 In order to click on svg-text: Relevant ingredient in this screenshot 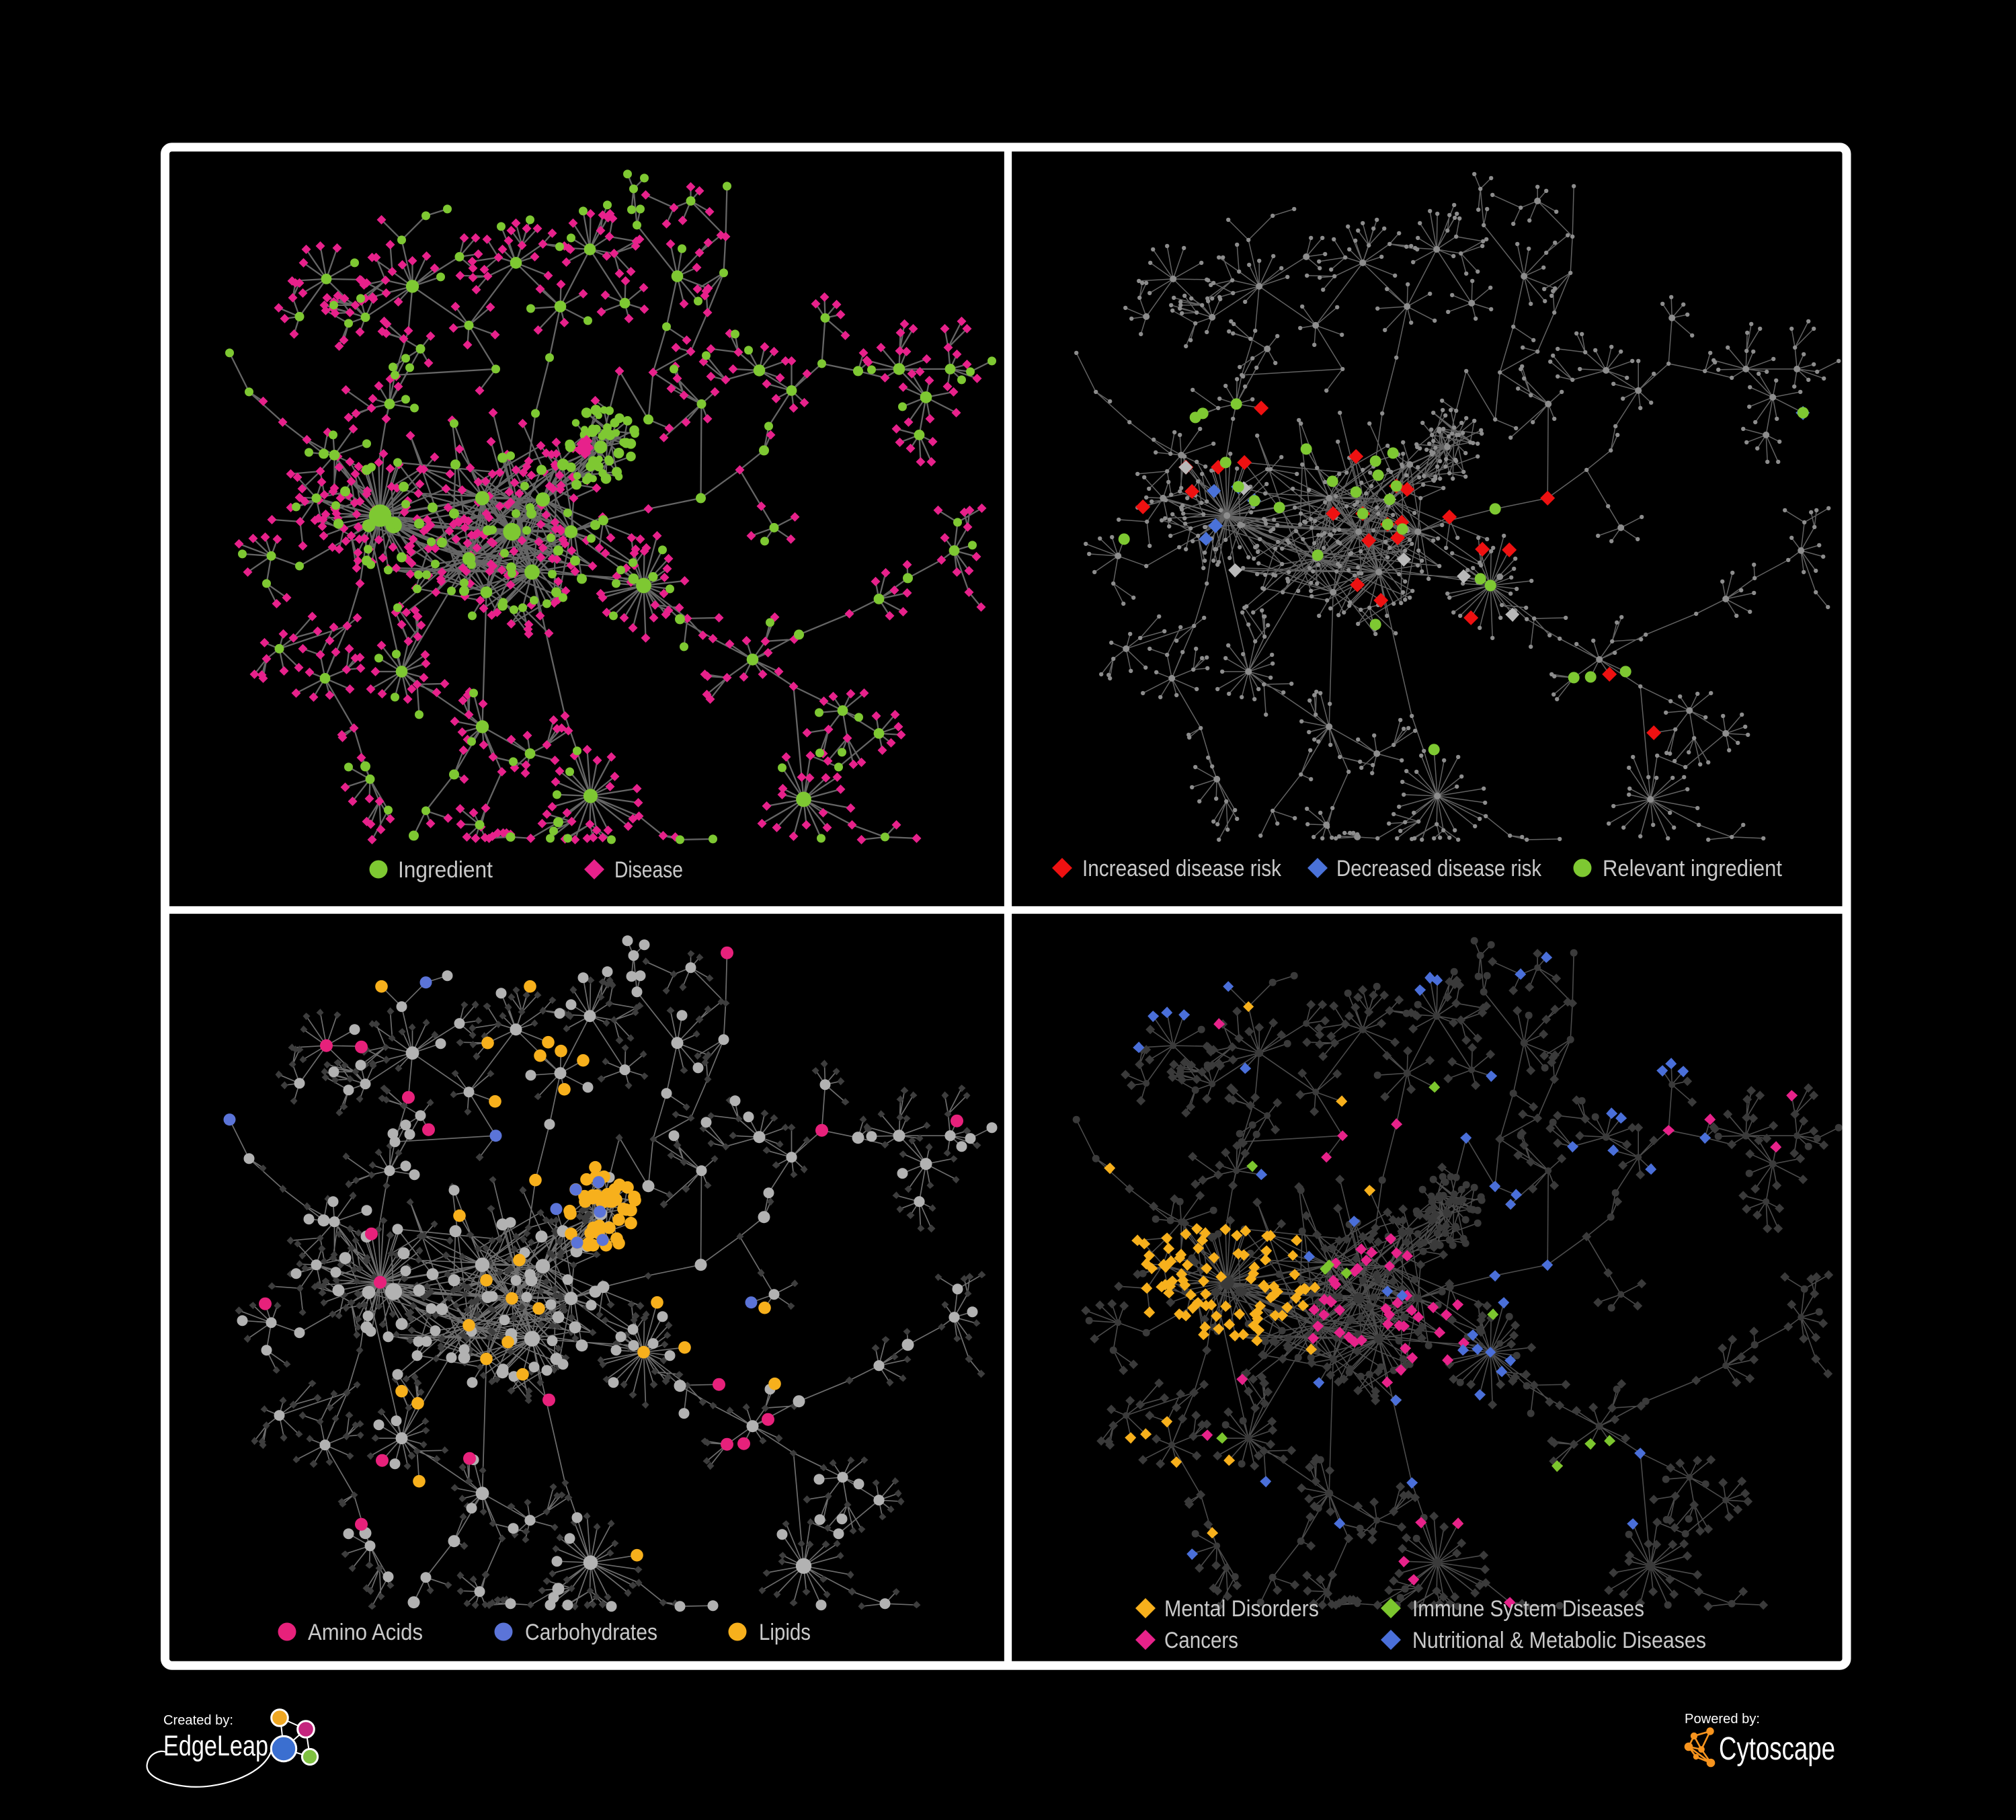, I will do `click(1693, 868)`.